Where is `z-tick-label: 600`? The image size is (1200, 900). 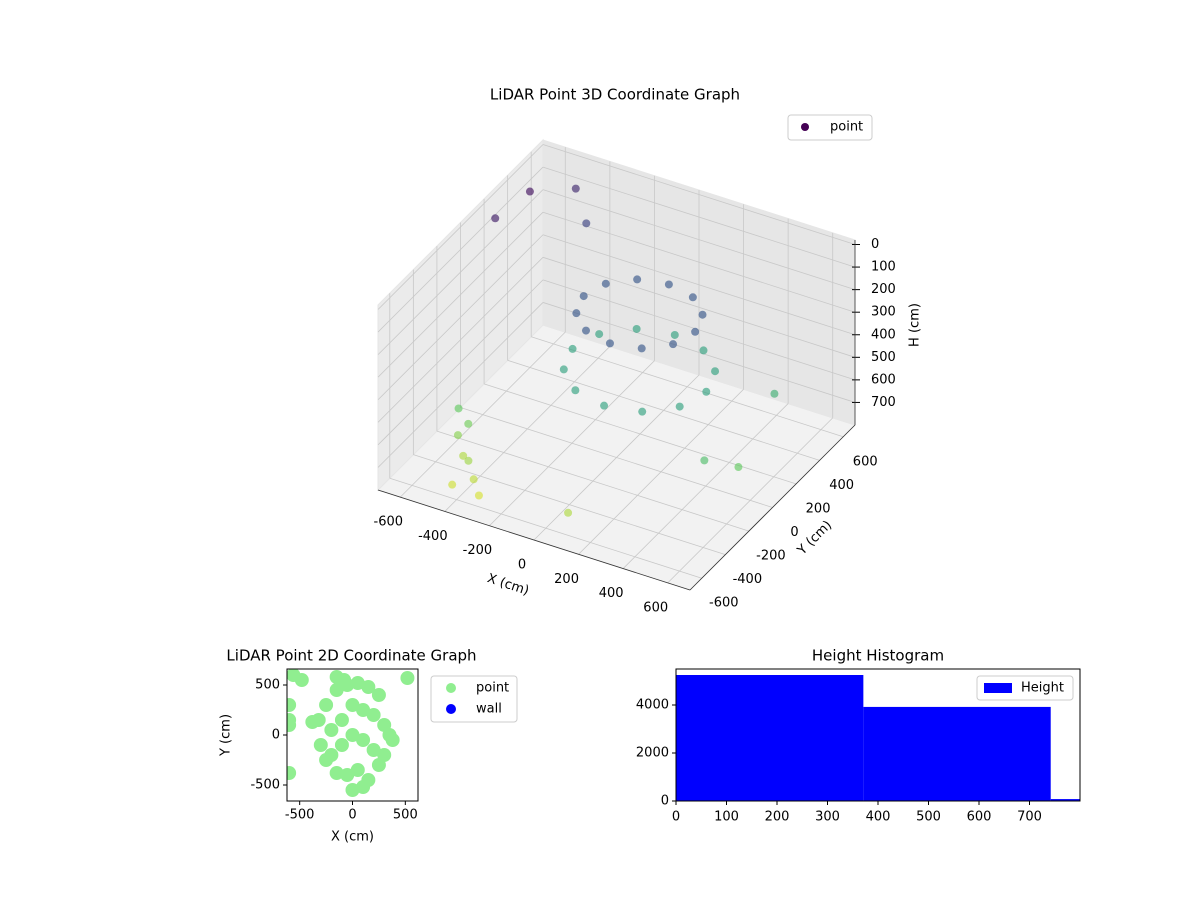 z-tick-label: 600 is located at coordinates (883, 379).